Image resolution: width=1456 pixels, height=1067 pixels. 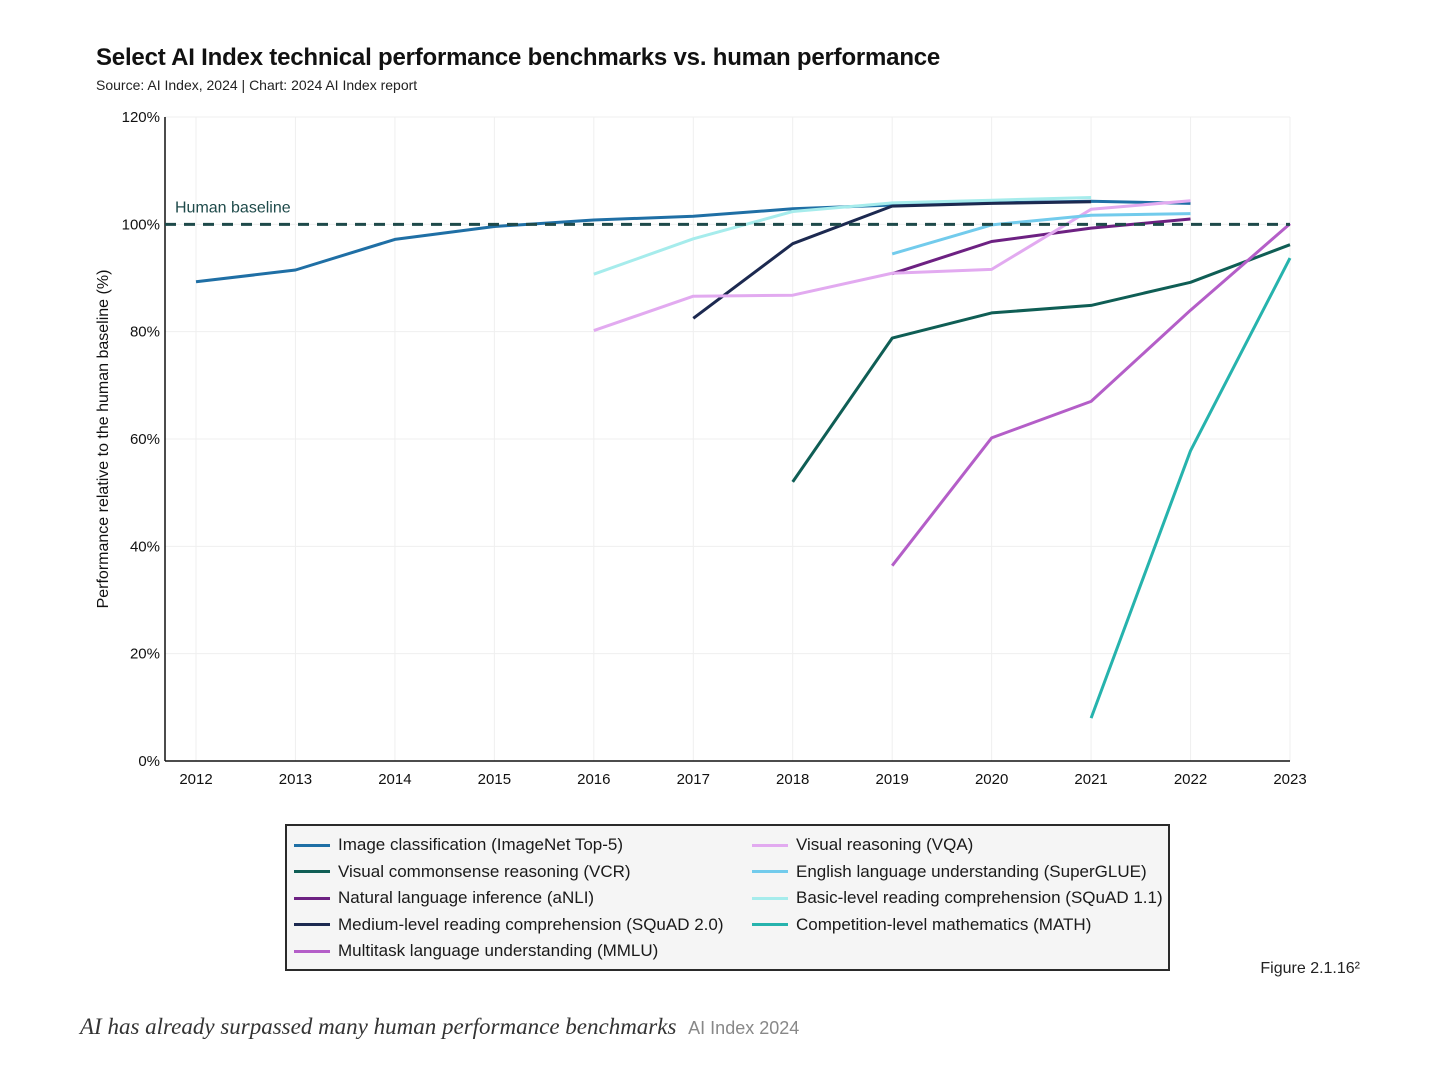 I want to click on y-tick-label: 100%, so click(x=141, y=224).